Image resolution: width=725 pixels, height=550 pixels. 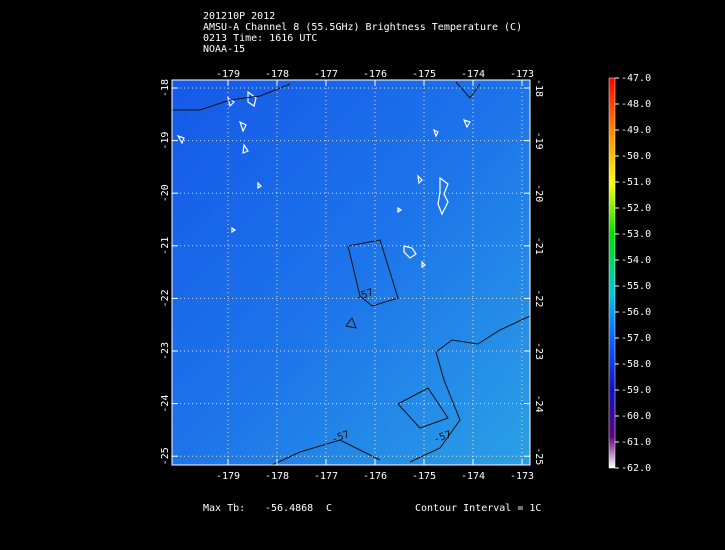 What do you see at coordinates (522, 74) in the screenshot?
I see `lon-label-top: -173` at bounding box center [522, 74].